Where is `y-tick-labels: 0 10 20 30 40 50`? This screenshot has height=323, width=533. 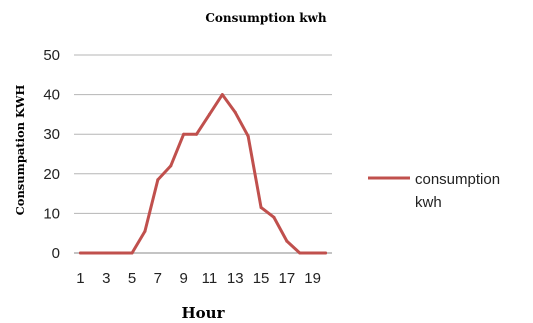 y-tick-labels: 0 10 20 30 40 50 is located at coordinates (51, 154).